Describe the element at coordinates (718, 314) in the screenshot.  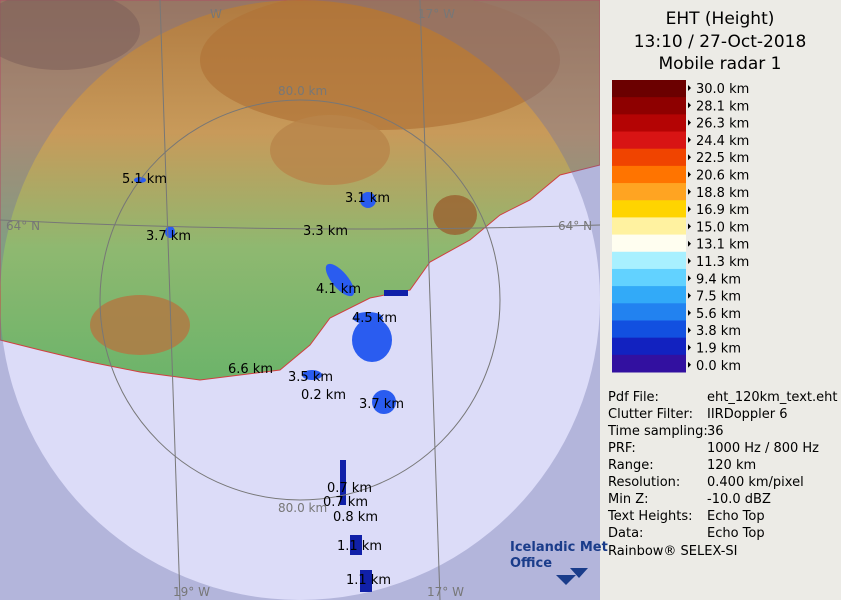
I see `scale-label: 5.6 km` at that location.